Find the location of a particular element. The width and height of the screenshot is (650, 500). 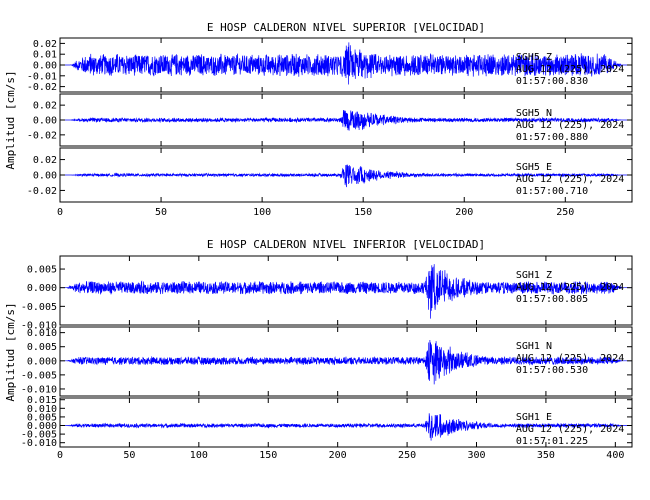

station-label: SGH1 E is located at coordinates (534, 417).